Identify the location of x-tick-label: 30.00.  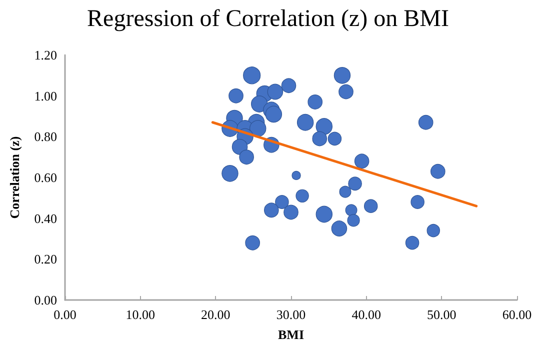
(291, 314).